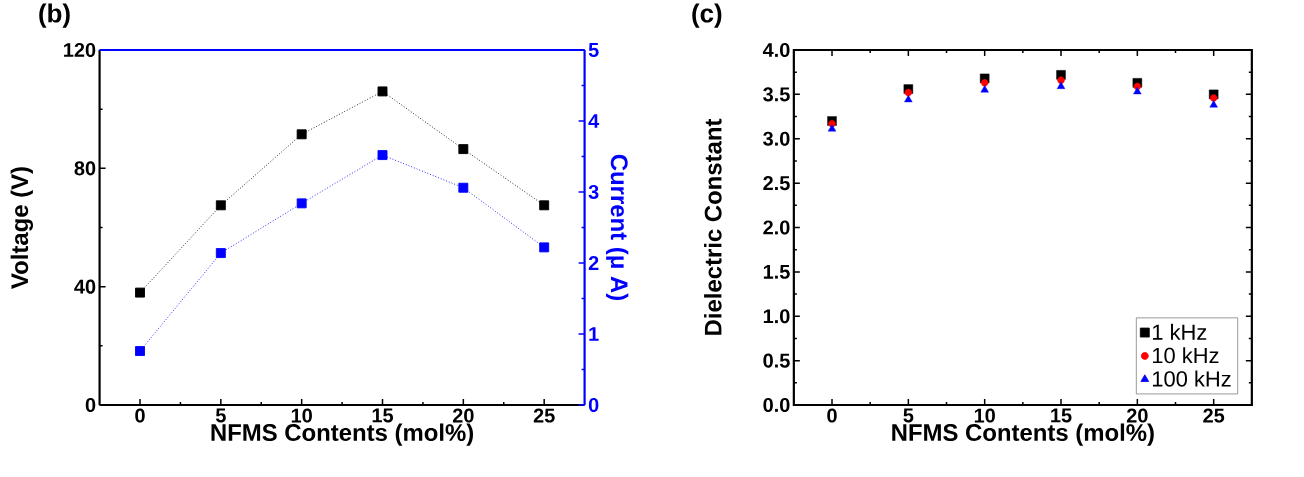 This screenshot has width=1304, height=477. What do you see at coordinates (1191, 378) in the screenshot?
I see `legend-label: 100 kHz` at bounding box center [1191, 378].